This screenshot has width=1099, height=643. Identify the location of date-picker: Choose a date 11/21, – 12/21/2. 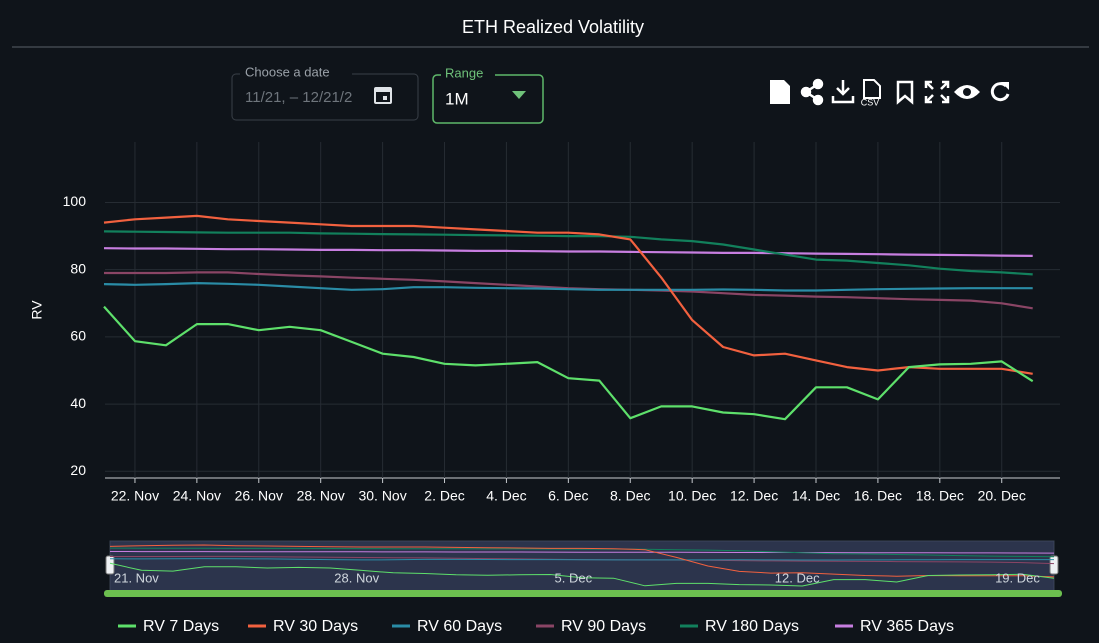
(325, 92).